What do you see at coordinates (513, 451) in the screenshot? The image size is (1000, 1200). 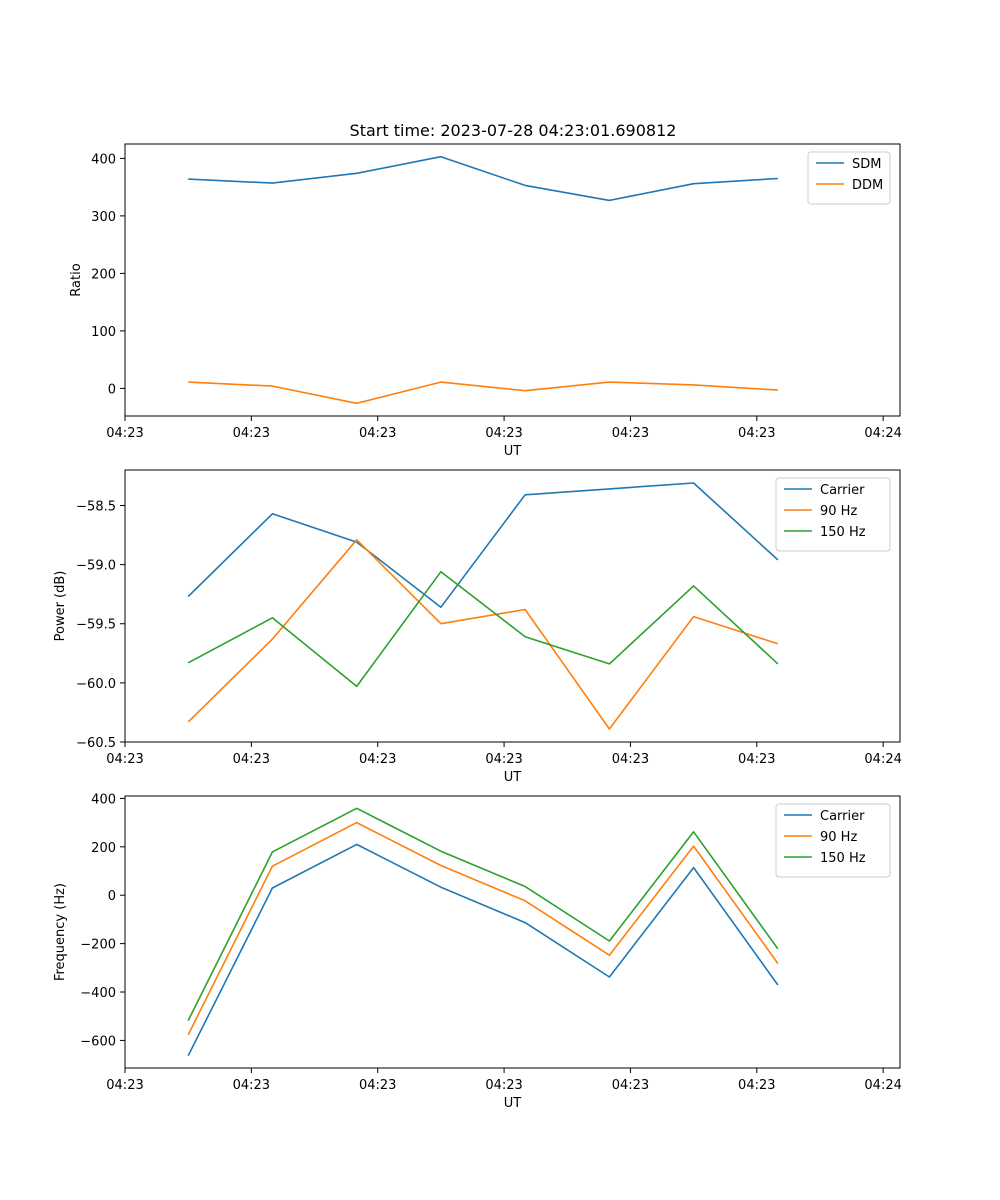 I see `ratio-x-axis-label: UT` at bounding box center [513, 451].